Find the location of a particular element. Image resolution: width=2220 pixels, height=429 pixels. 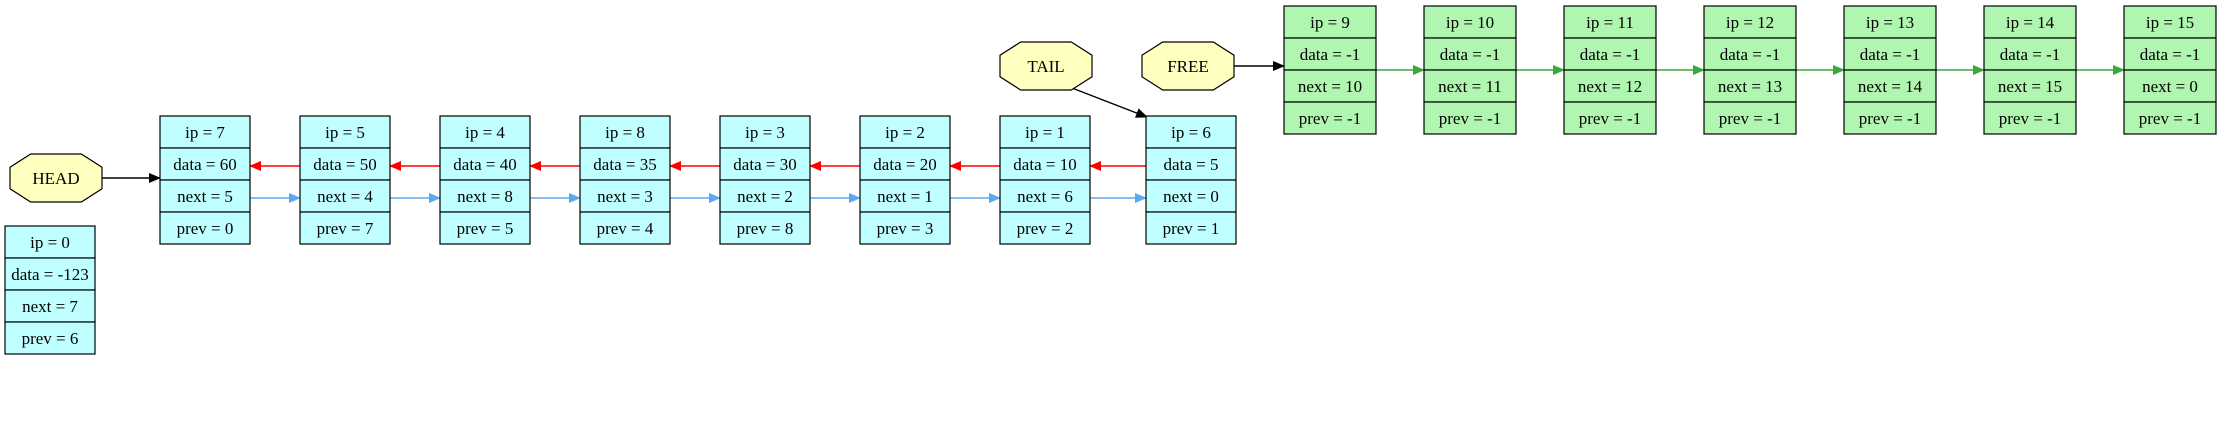

list-node: ip = 7 data = 60 next = 5 prev = 0 is located at coordinates (205, 180).